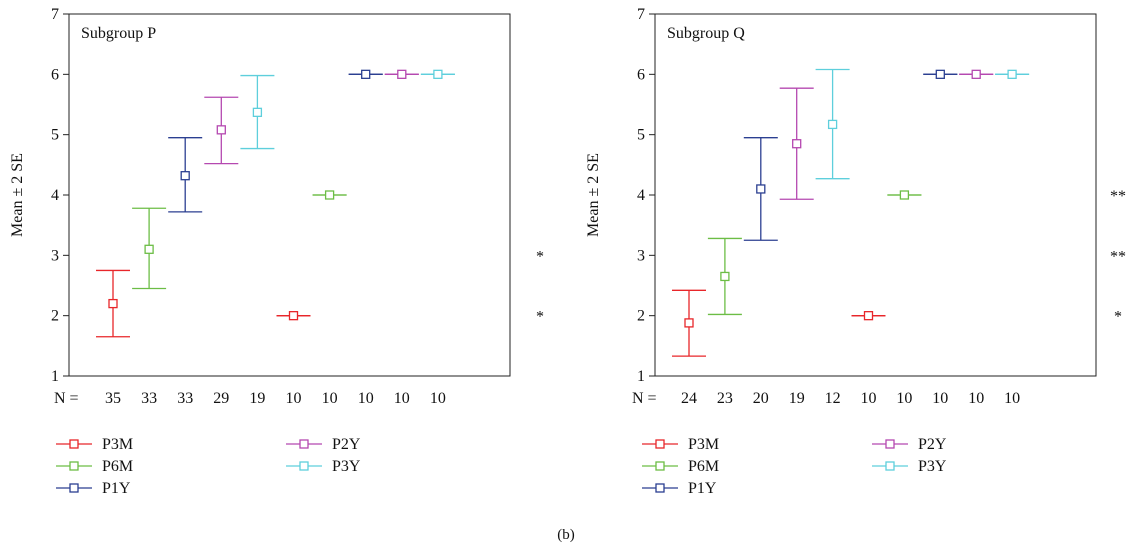  Describe the element at coordinates (680, 466) in the screenshot. I see `legend-item-p6m: P6M` at that location.